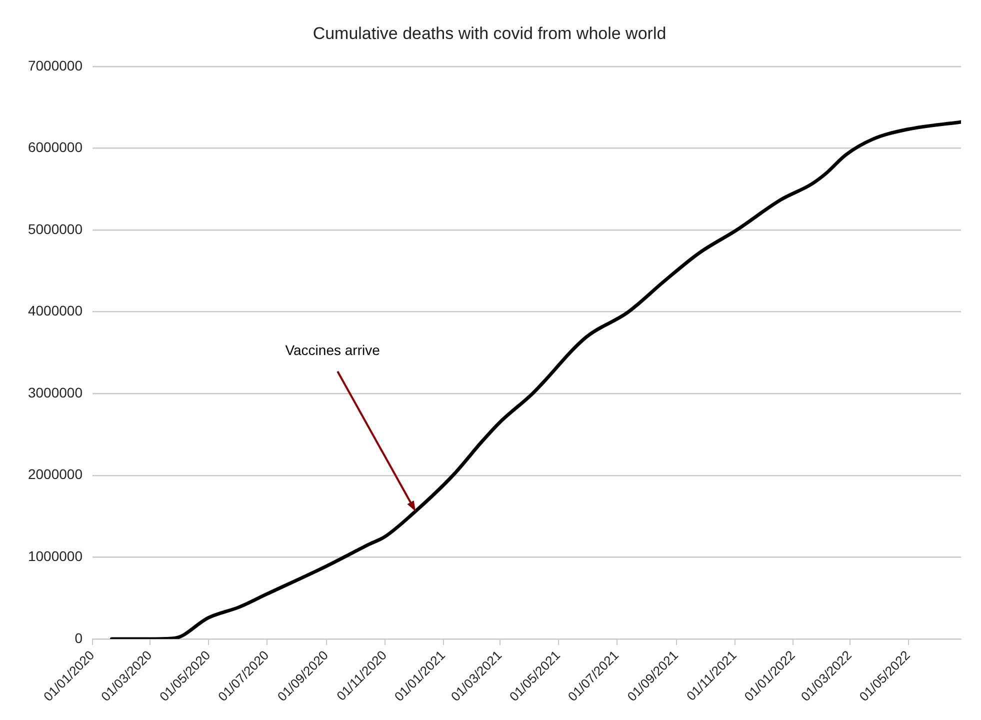  I want to click on y-tick-label: 1000000, so click(55, 556).